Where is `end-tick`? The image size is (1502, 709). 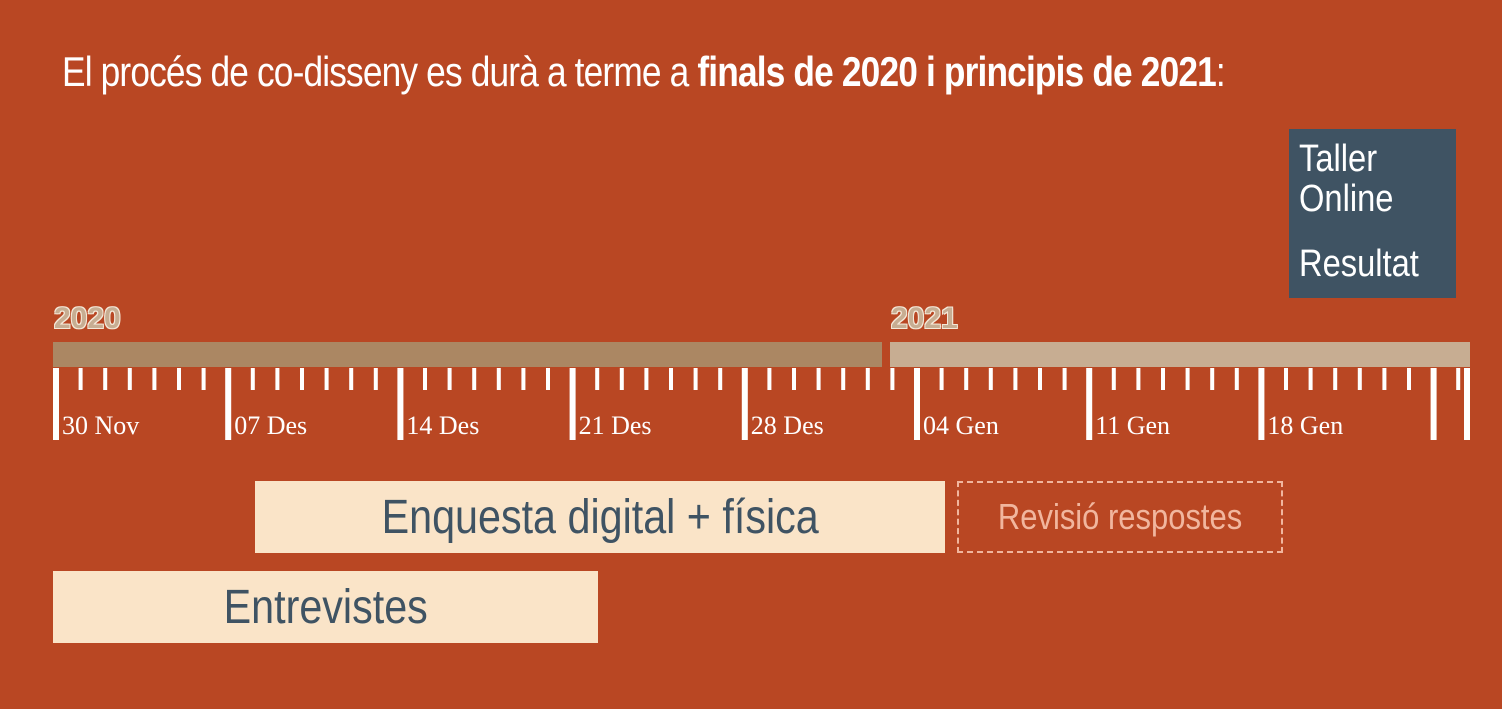 end-tick is located at coordinates (1467, 404).